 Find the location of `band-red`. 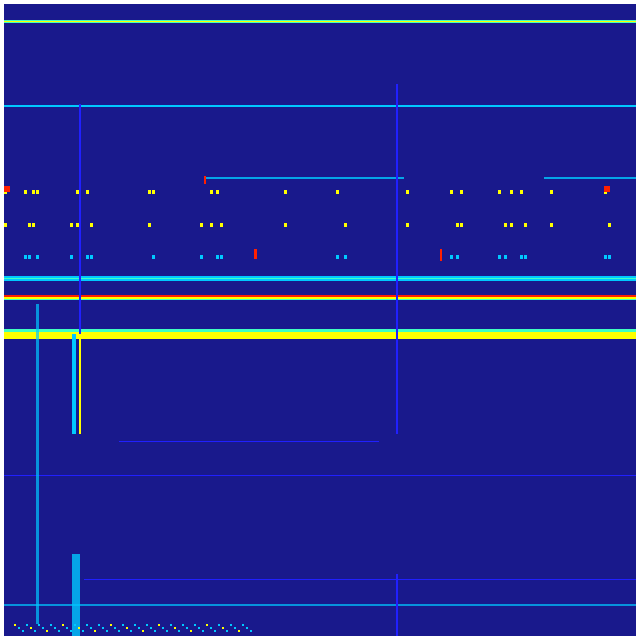

band-red is located at coordinates (320, 296).